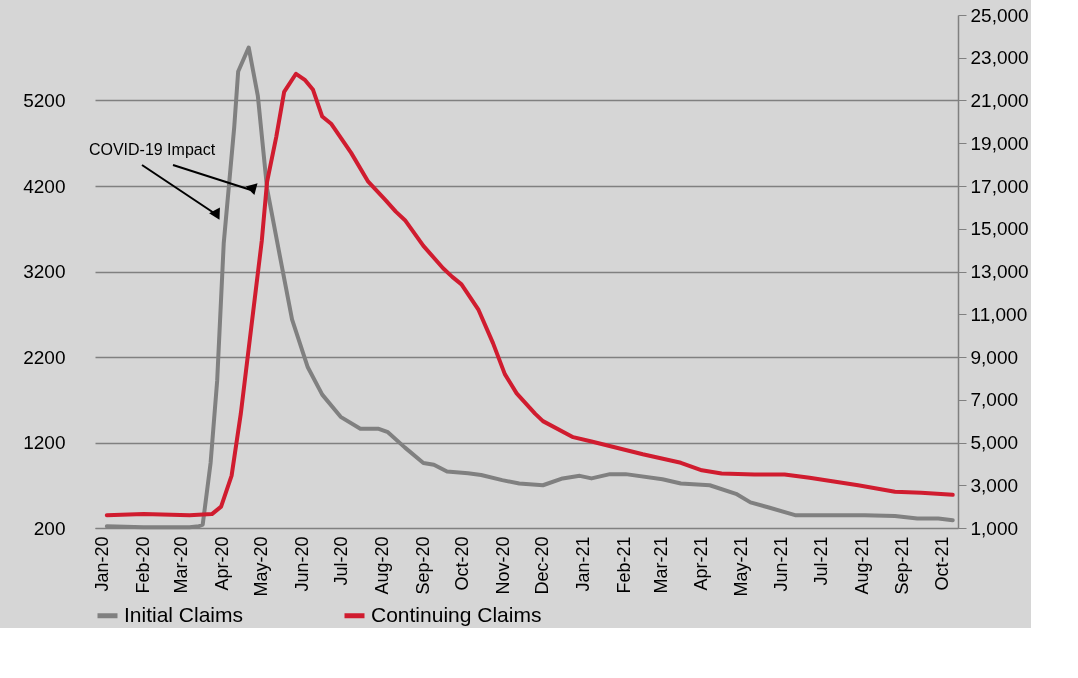  I want to click on x-tick-label: Sep-21, so click(902, 565).